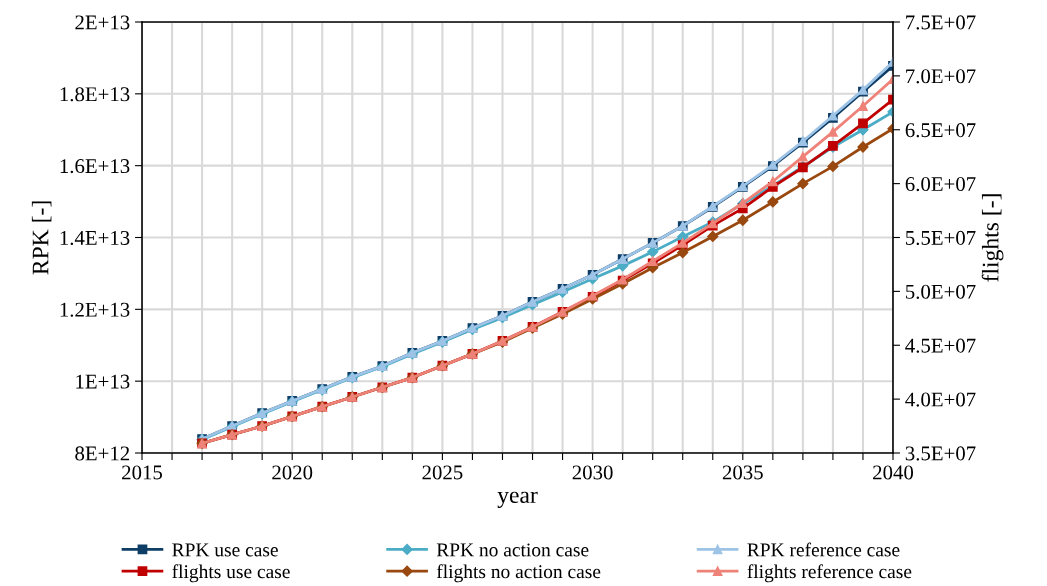 Image resolution: width=1047 pixels, height=586 pixels. Describe the element at coordinates (940, 184) in the screenshot. I see `y2-tick-label: 6.0E+07` at that location.